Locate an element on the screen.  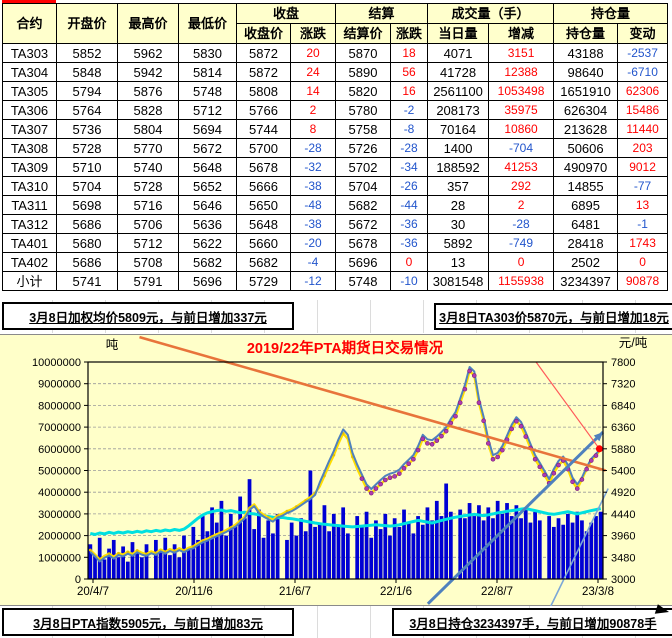
contract-cell: TA310 is located at coordinates (29, 186).